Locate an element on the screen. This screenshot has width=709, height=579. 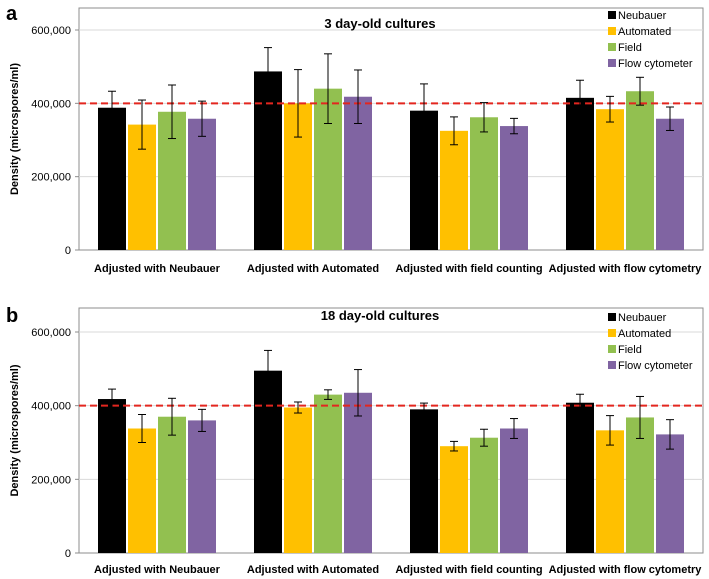
x-category-label: Adjusted with Neubauer is located at coordinates (157, 269).